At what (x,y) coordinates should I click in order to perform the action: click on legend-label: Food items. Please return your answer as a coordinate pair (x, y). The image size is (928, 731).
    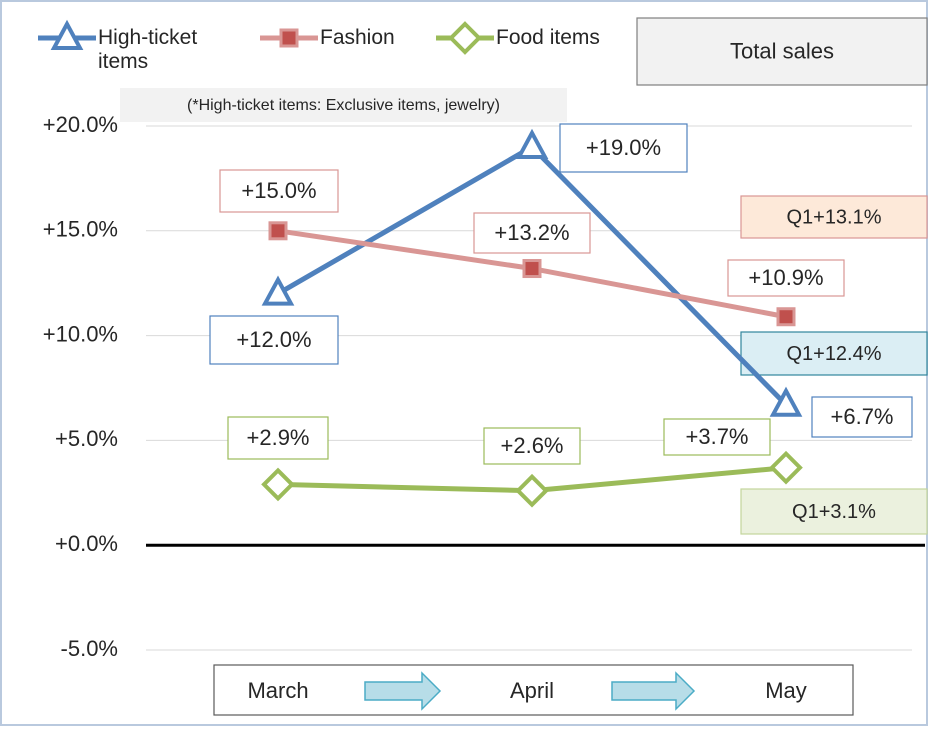
    Looking at the image, I should click on (548, 37).